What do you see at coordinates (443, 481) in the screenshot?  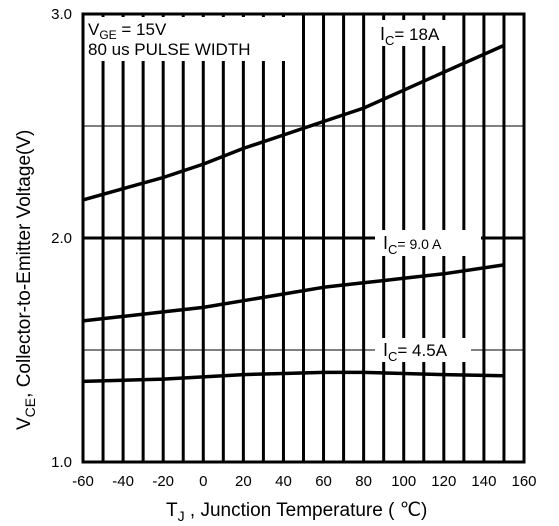 I see `x-tick-label: 120` at bounding box center [443, 481].